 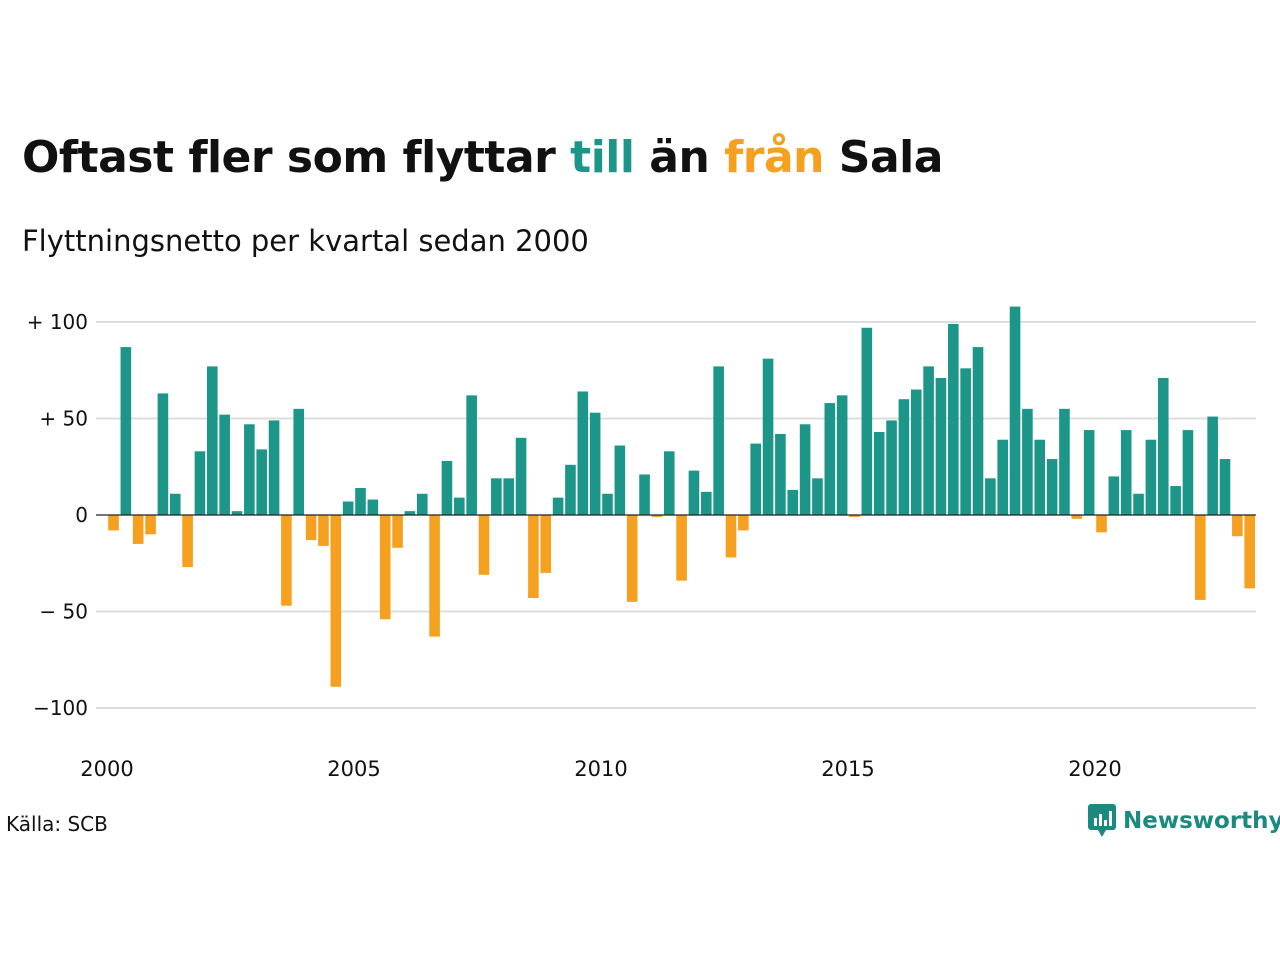 What do you see at coordinates (305, 241) in the screenshot?
I see `chart-subtitle: Flyttningsnetto per kvartal sedan 2000` at bounding box center [305, 241].